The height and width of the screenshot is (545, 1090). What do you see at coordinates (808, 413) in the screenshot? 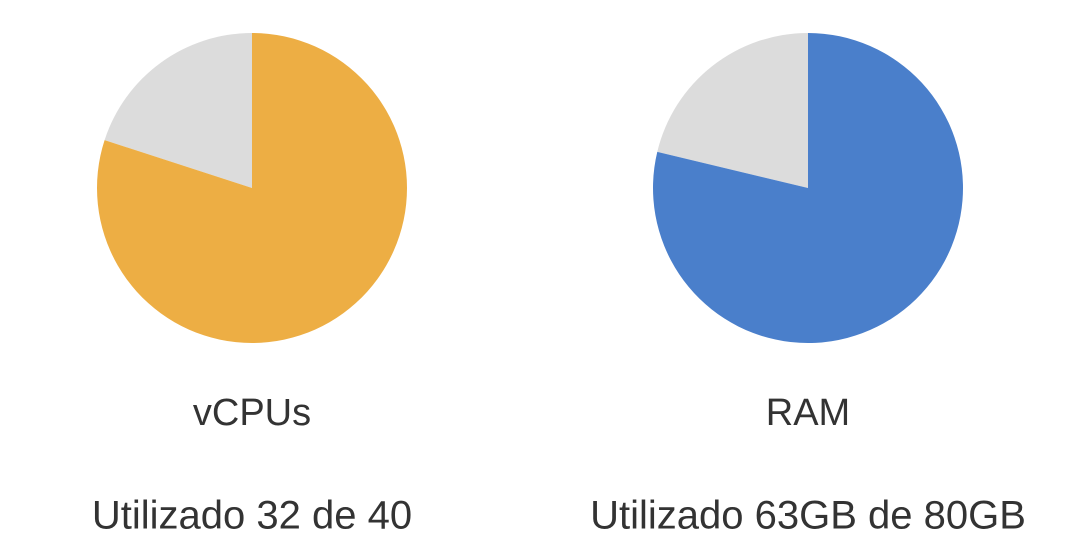
I see `pie-title: RAM` at bounding box center [808, 413].